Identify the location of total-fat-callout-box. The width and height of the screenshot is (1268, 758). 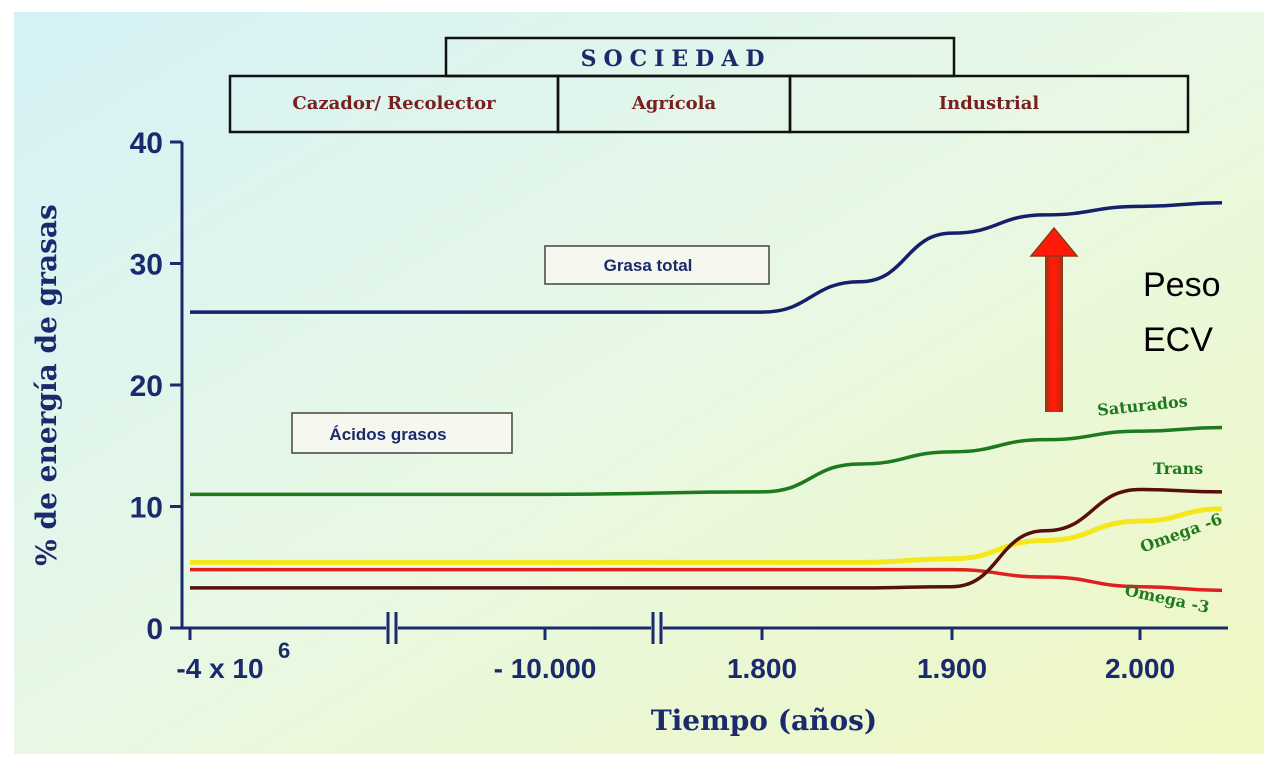
(657, 265).